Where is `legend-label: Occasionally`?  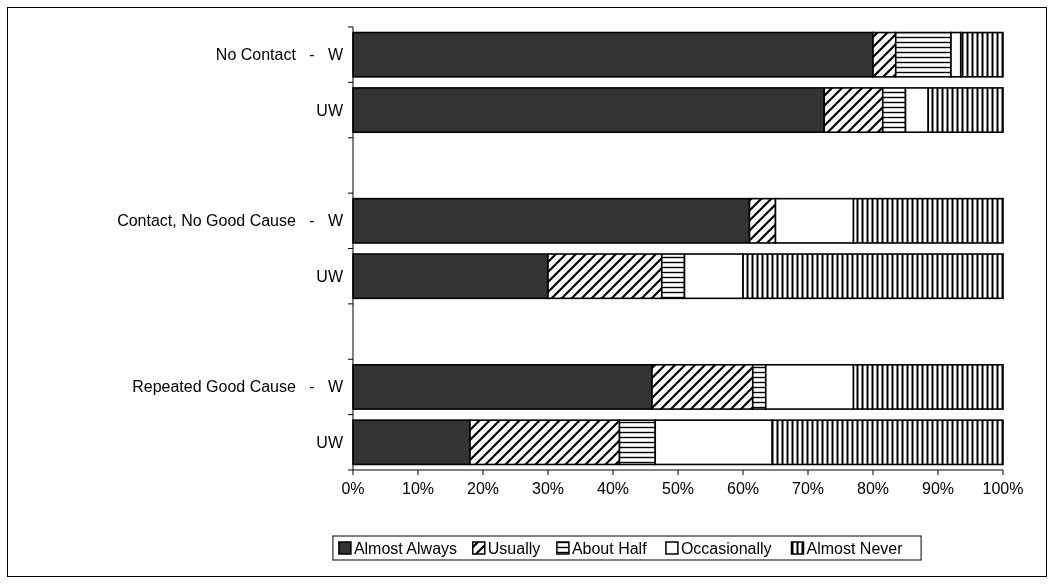 legend-label: Occasionally is located at coordinates (726, 548).